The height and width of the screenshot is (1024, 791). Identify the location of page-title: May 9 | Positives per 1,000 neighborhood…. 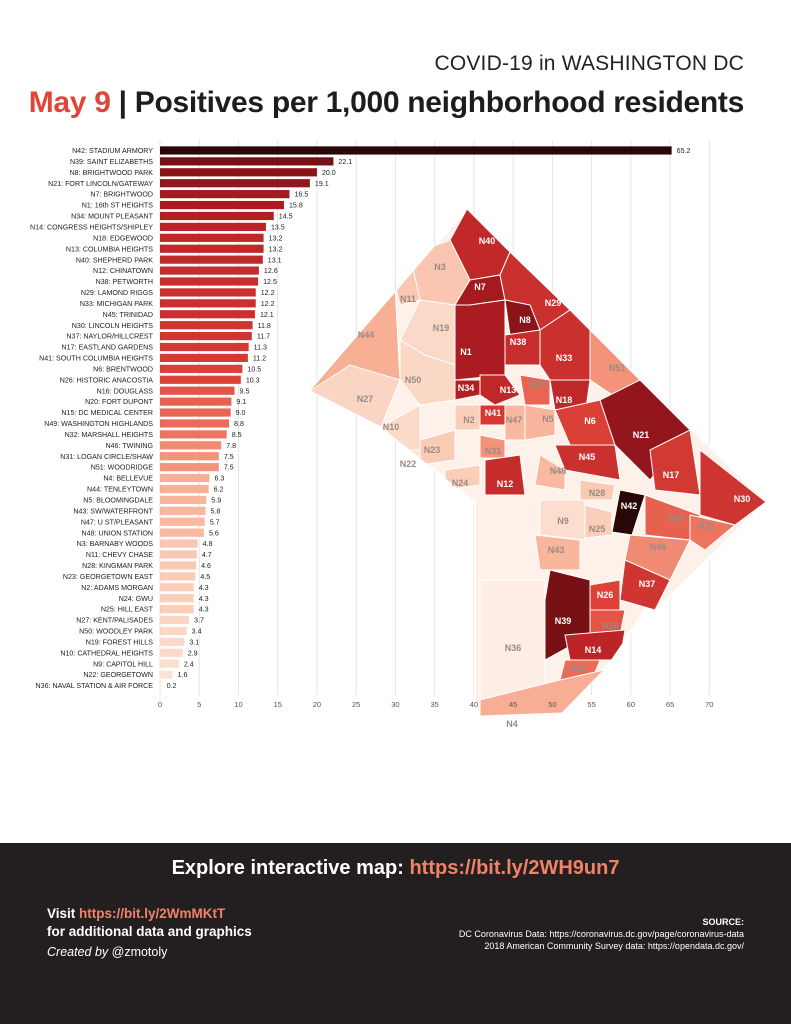
(387, 103).